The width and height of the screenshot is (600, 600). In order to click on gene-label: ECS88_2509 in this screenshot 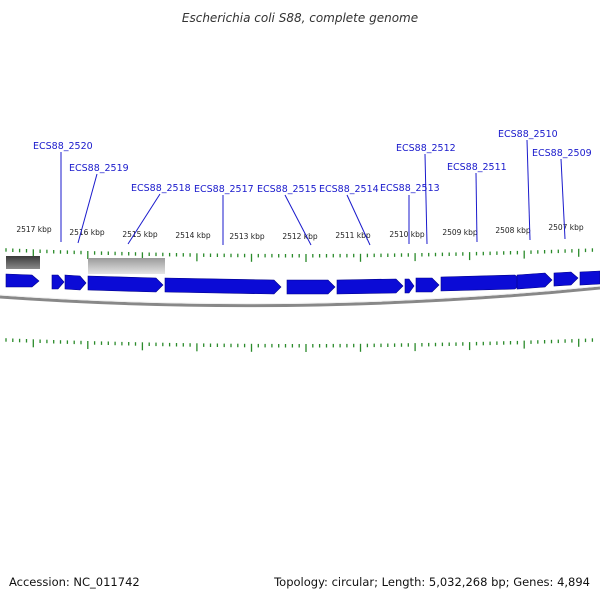, I will do `click(562, 153)`.